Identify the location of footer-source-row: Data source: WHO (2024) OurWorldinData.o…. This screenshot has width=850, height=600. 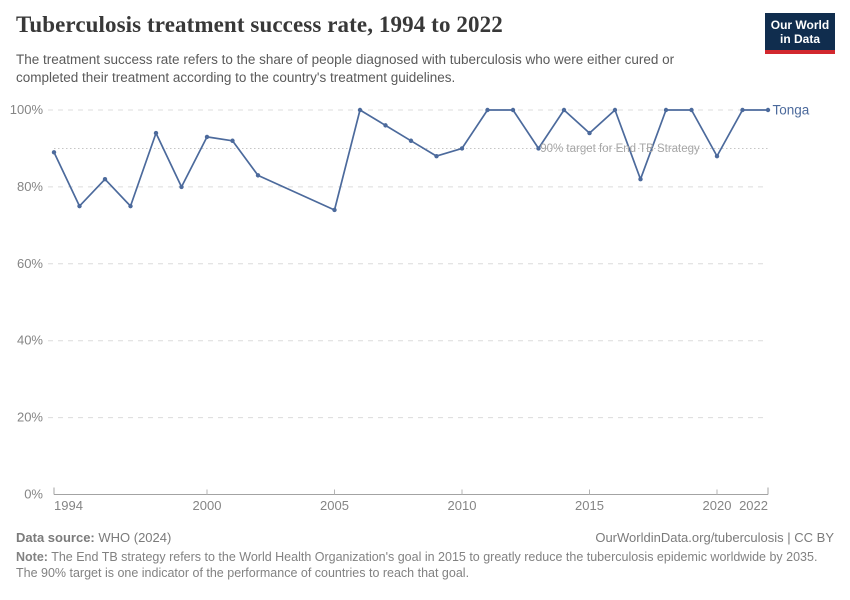
(425, 537).